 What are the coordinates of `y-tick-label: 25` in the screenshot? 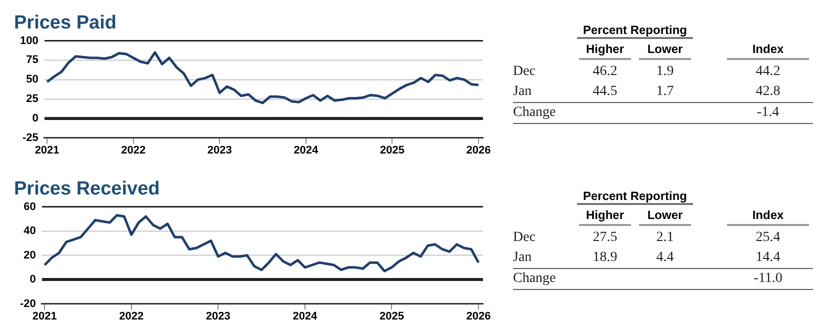 It's located at (32, 99).